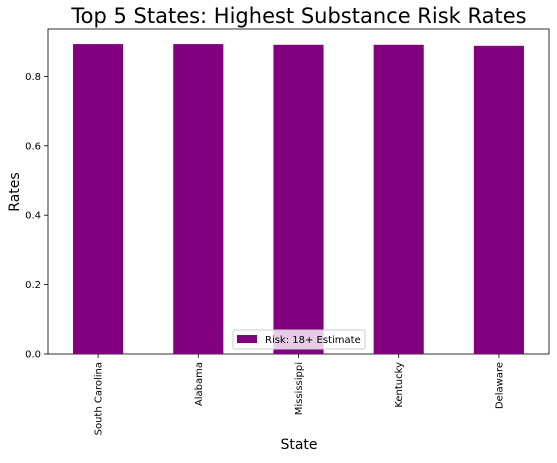 Image resolution: width=557 pixels, height=463 pixels. What do you see at coordinates (33, 77) in the screenshot?
I see `y-tick-label: 0.8` at bounding box center [33, 77].